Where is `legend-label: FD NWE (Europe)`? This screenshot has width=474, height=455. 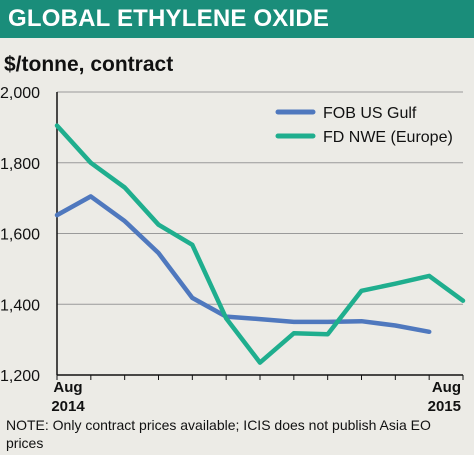 legend-label: FD NWE (Europe) is located at coordinates (388, 137).